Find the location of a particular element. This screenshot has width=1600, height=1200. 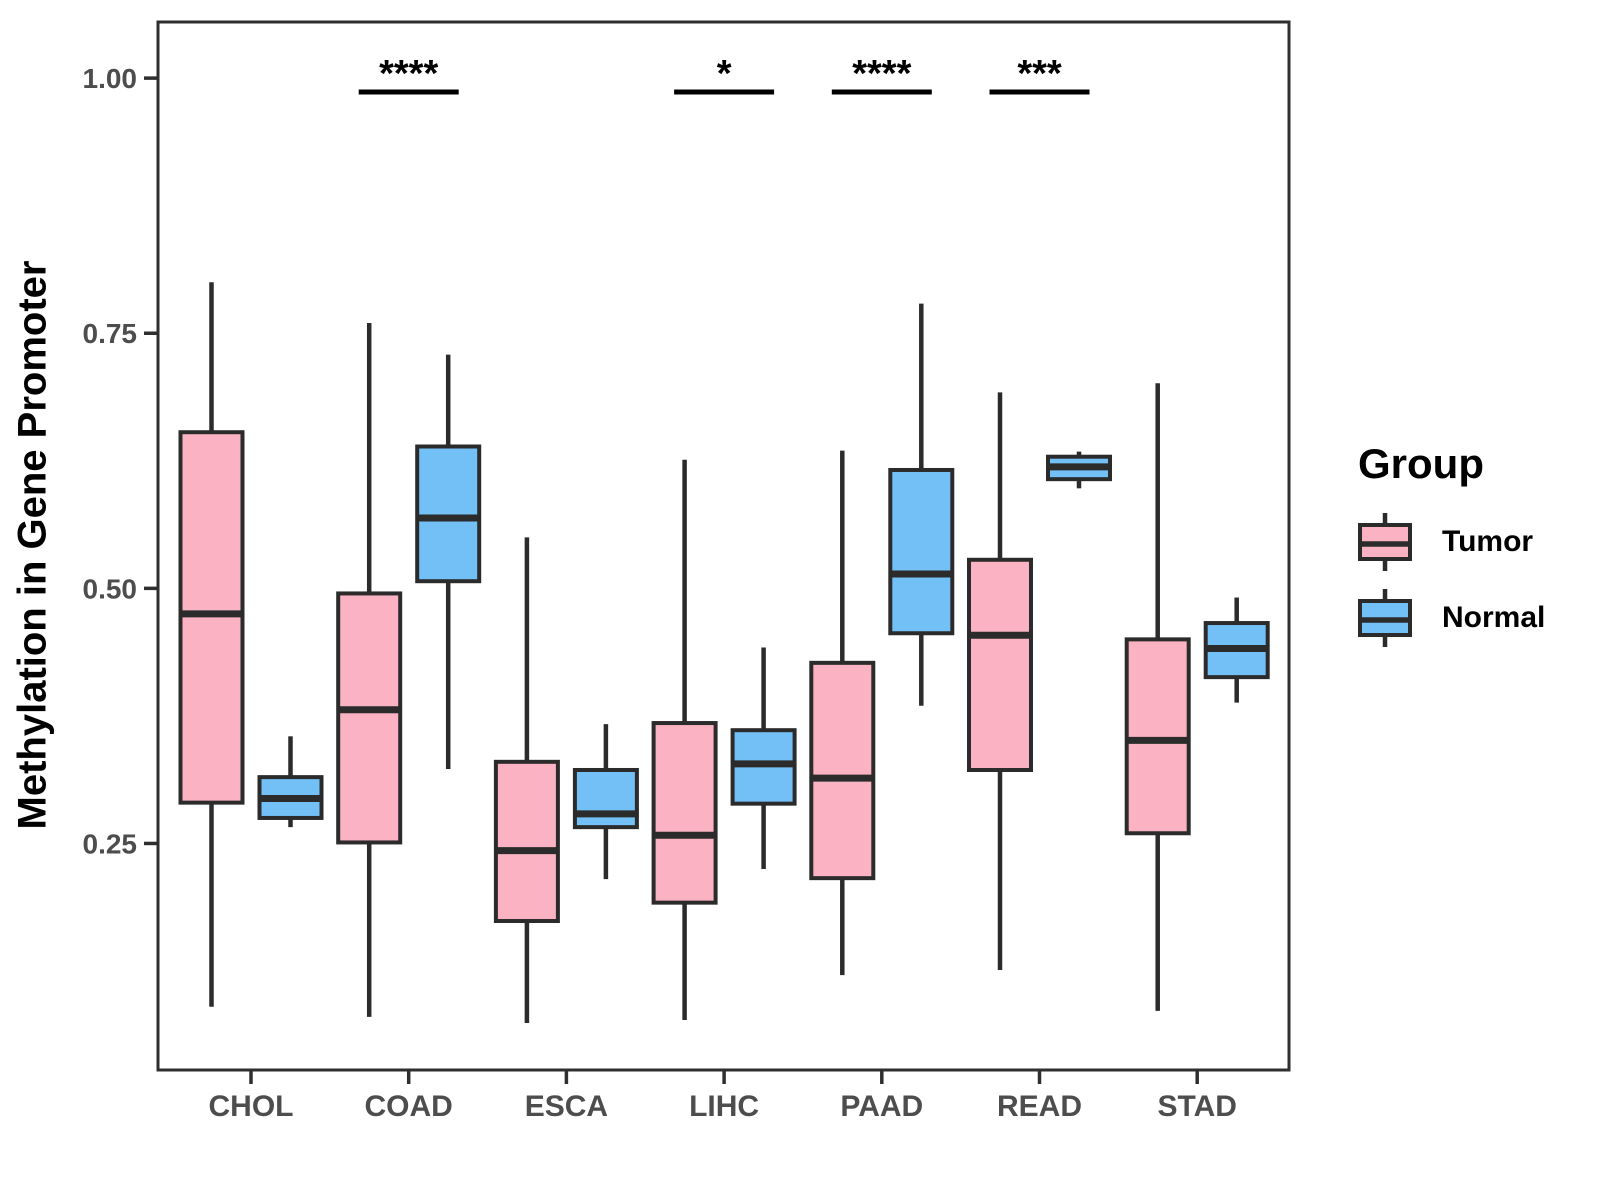

x-axis-label-LIHC: LIHC is located at coordinates (724, 1106).